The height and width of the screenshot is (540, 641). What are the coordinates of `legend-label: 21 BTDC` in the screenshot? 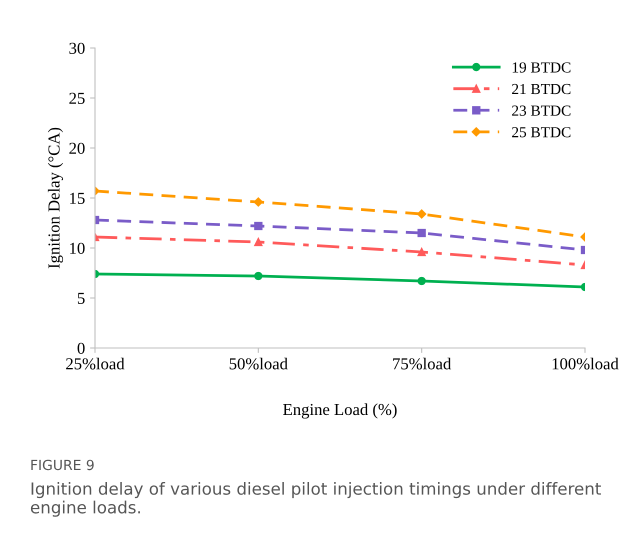 It's located at (541, 89).